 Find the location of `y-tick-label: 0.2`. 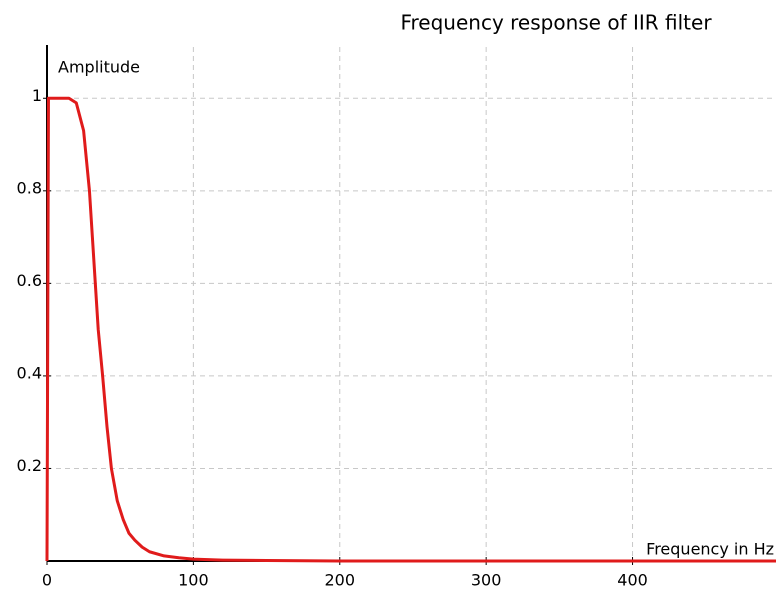

y-tick-label: 0.2 is located at coordinates (29, 465).